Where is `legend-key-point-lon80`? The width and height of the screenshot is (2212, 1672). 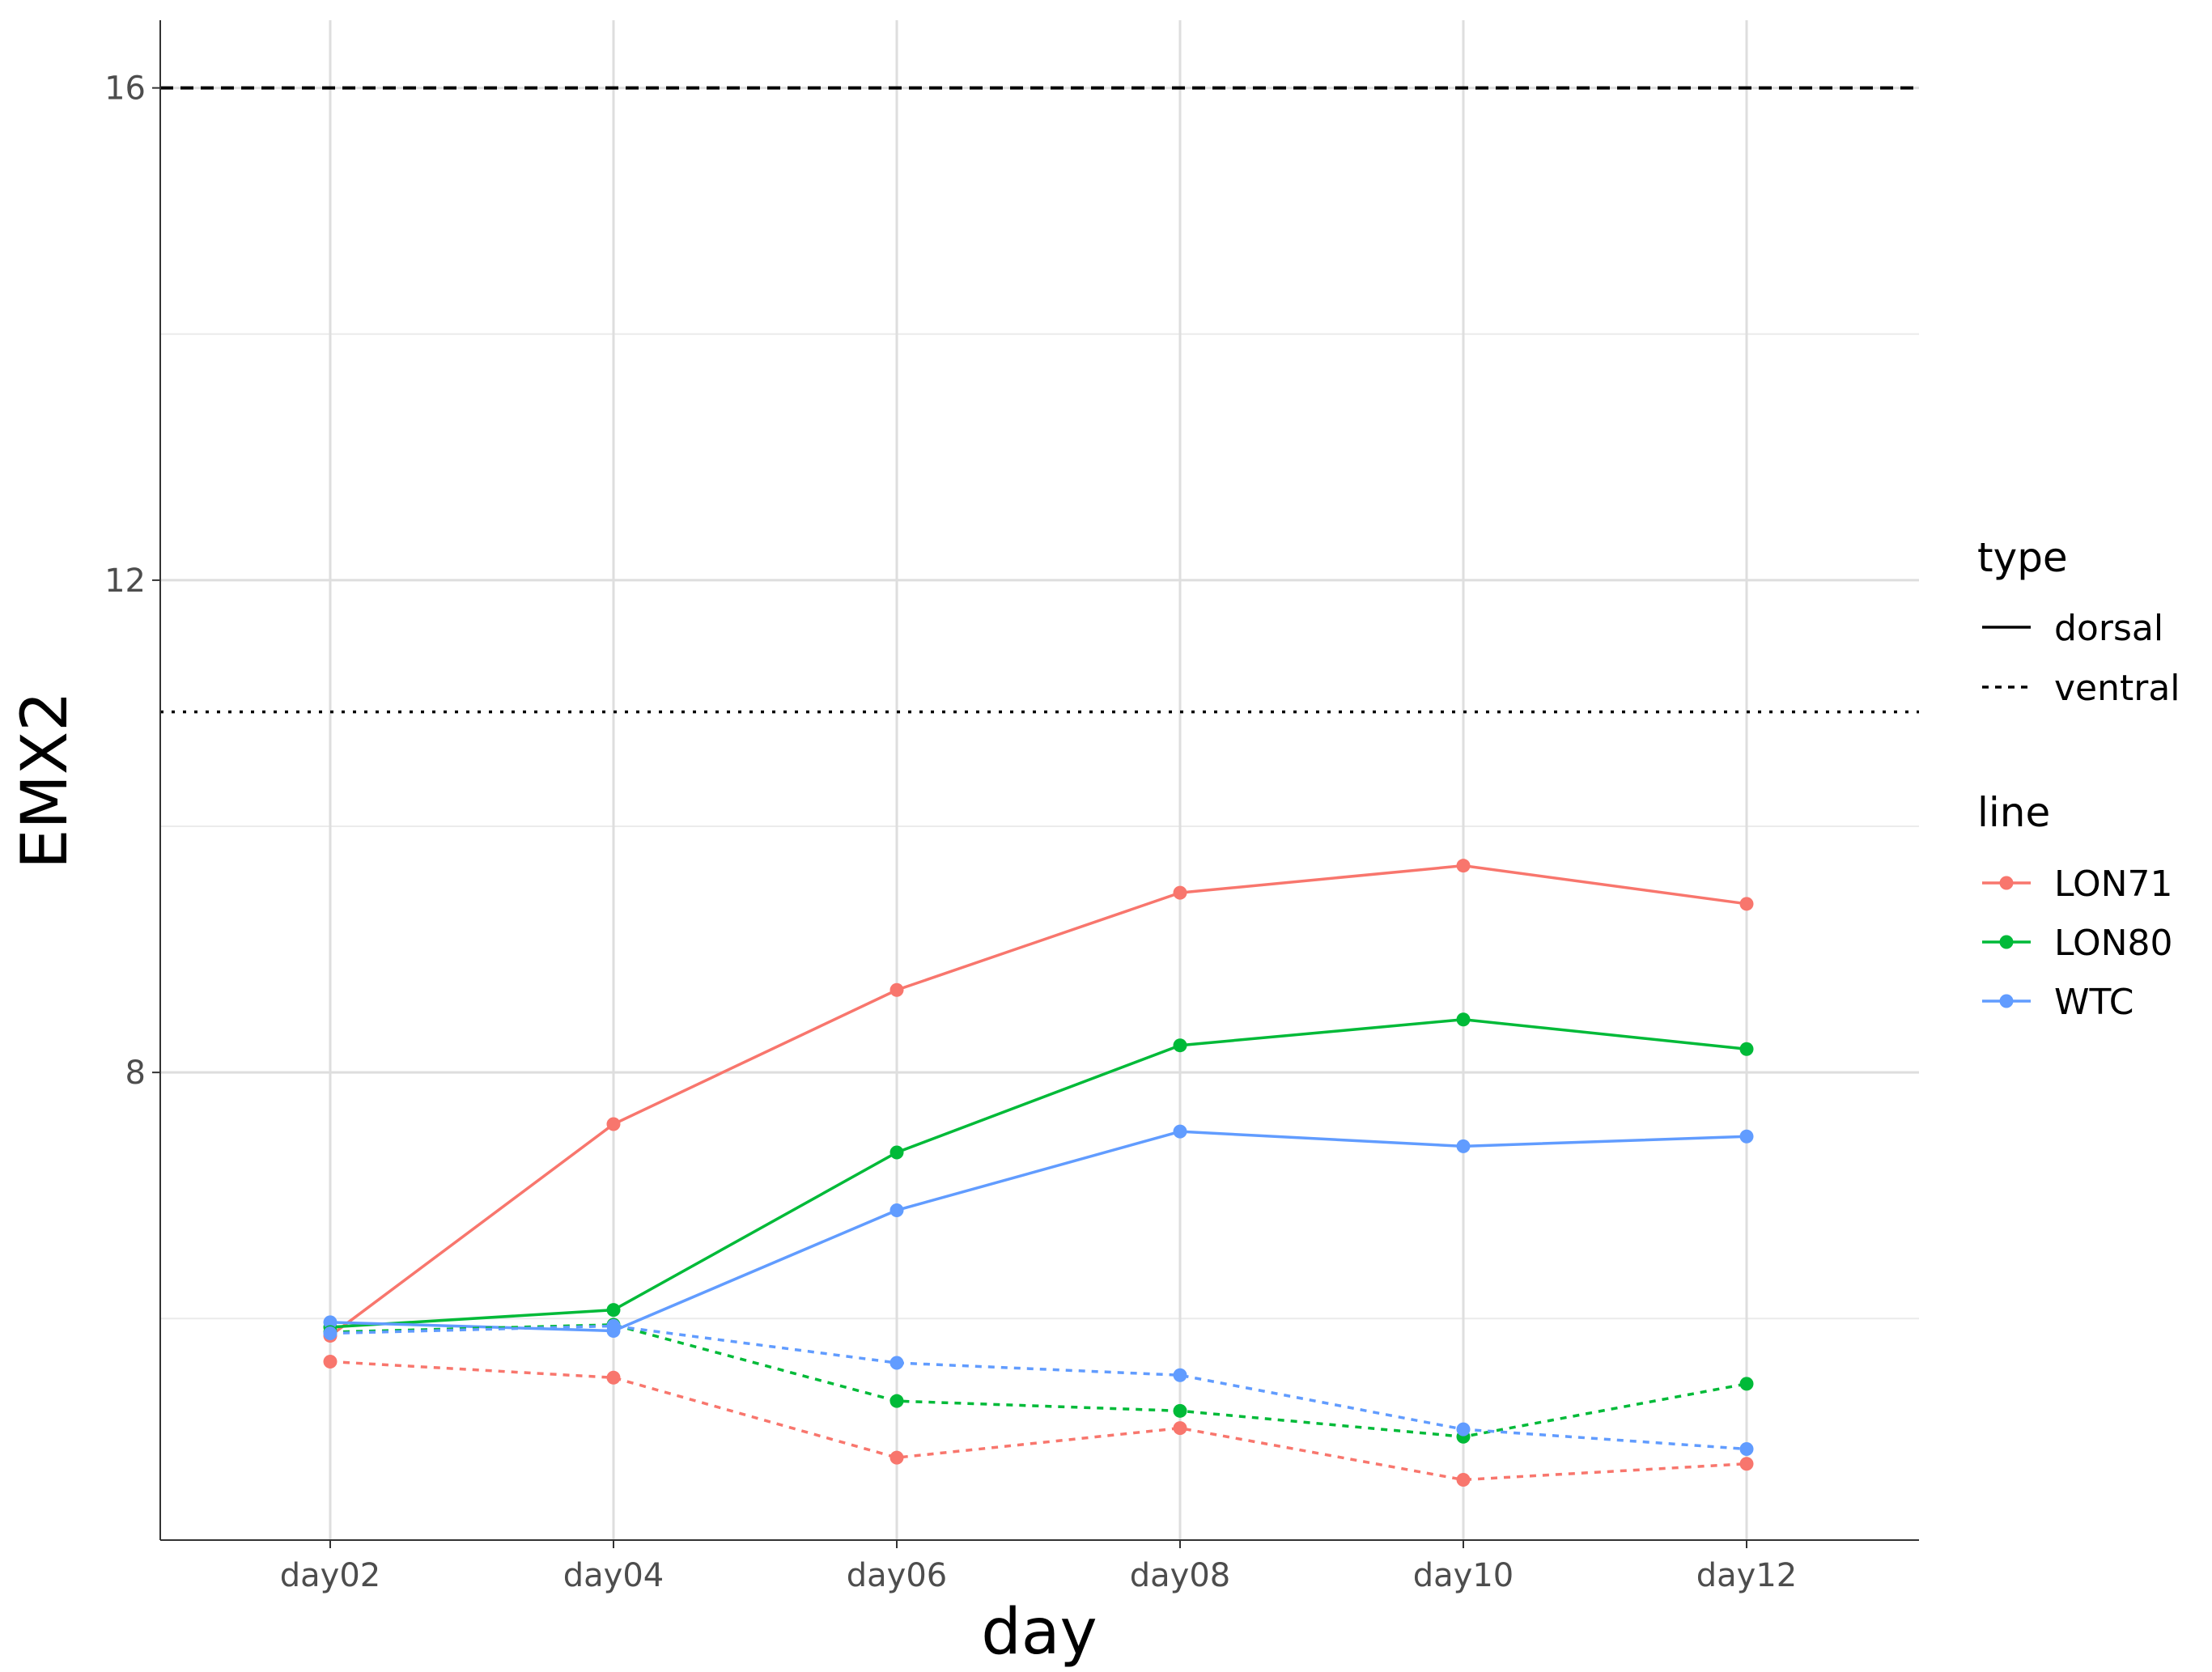
legend-key-point-lon80 is located at coordinates (2006, 942).